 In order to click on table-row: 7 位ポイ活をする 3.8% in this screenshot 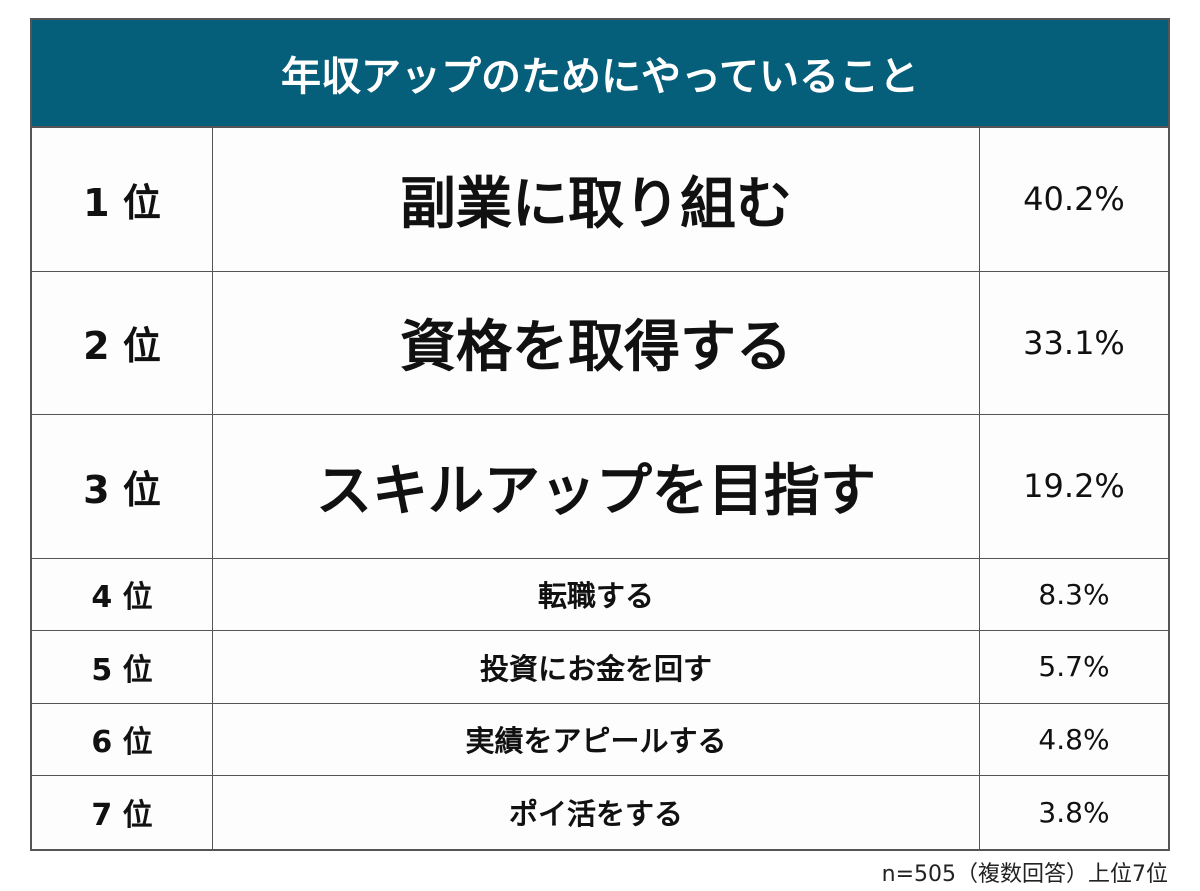, I will do `click(600, 812)`.